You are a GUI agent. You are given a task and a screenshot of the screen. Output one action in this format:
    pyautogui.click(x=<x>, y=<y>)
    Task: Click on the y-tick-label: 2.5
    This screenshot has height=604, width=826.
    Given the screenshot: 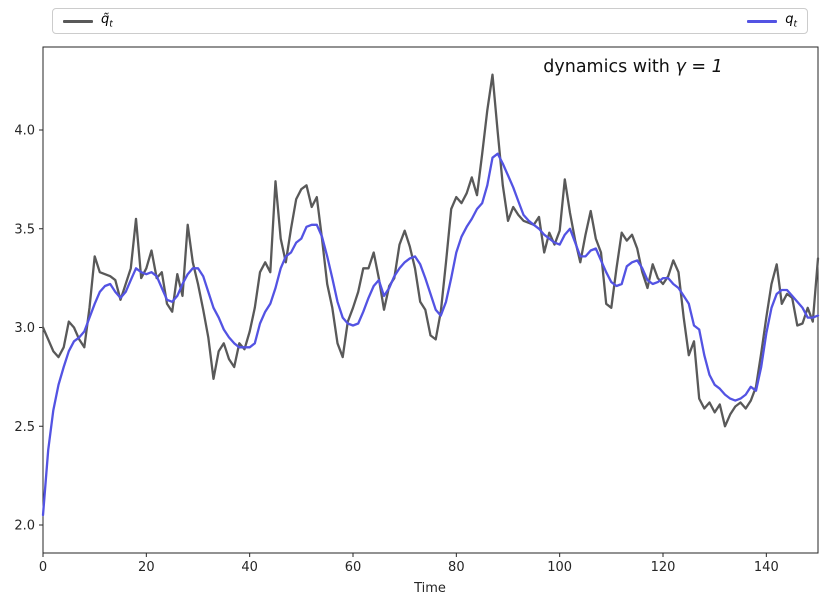 What is the action you would take?
    pyautogui.click(x=24, y=427)
    